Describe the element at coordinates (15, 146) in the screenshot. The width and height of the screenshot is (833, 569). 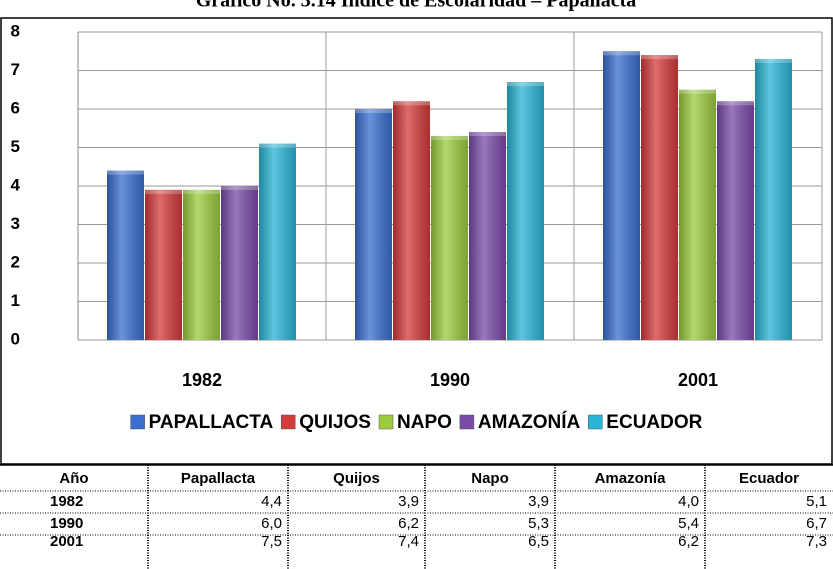
I see `y-tick-label: 5` at that location.